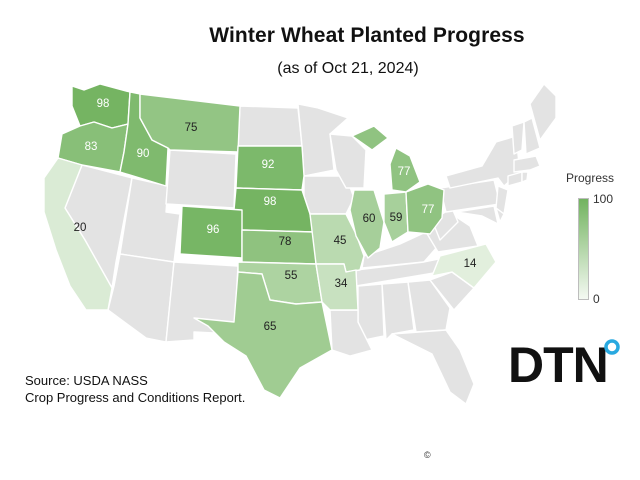  I want to click on map-title: Winter Wheat Planted Progress, so click(367, 35).